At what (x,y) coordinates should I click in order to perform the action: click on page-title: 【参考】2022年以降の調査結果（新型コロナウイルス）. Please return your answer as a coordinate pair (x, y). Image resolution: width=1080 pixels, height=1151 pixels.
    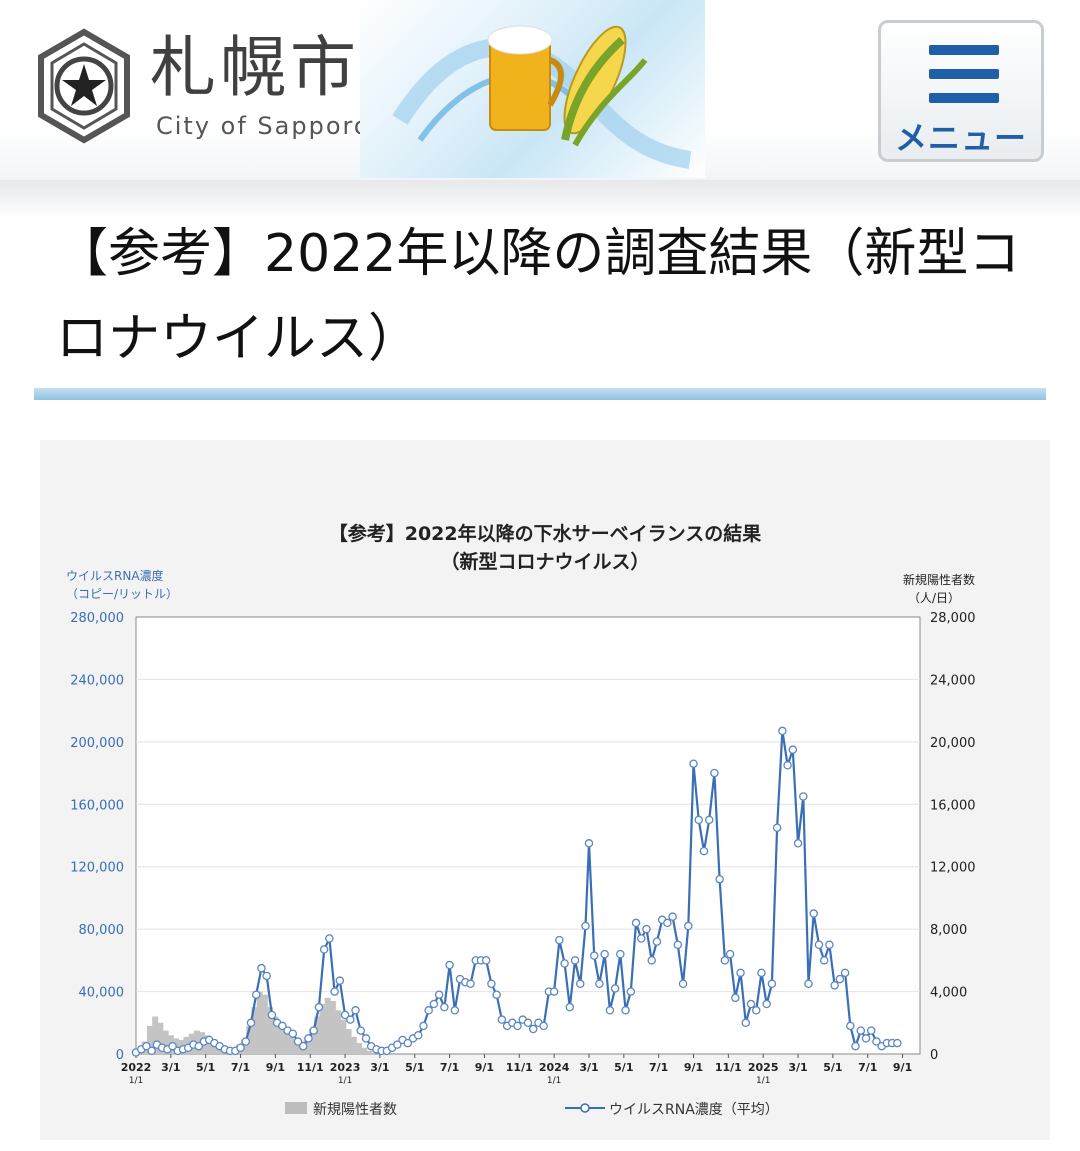
    Looking at the image, I should click on (538, 296).